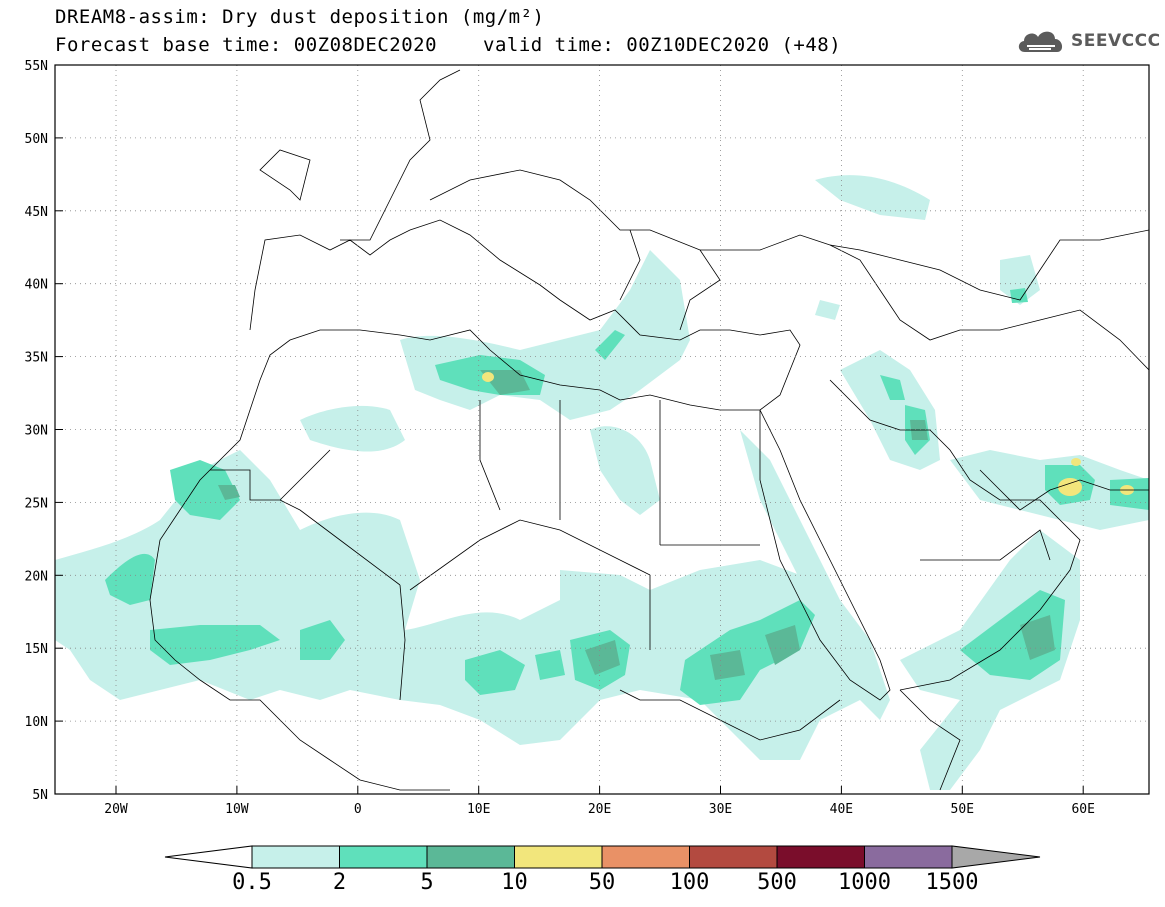  I want to click on lon-label: 60E, so click(1082, 809).